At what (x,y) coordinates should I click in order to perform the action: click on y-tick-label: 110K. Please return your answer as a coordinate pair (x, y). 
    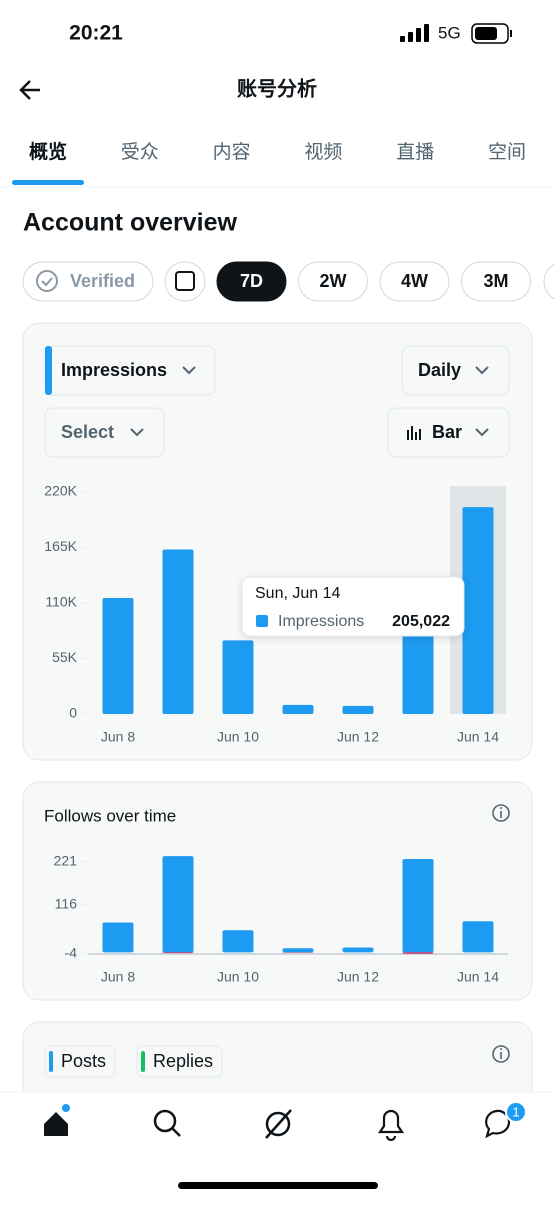
    Looking at the image, I should click on (61, 602).